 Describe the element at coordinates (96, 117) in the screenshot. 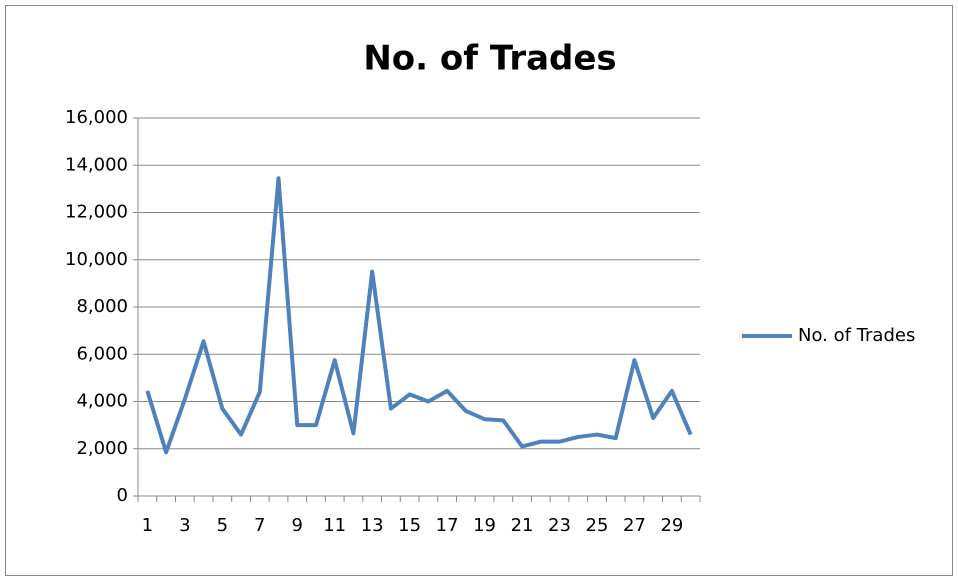

I see `y-tick-label: 16,000` at that location.